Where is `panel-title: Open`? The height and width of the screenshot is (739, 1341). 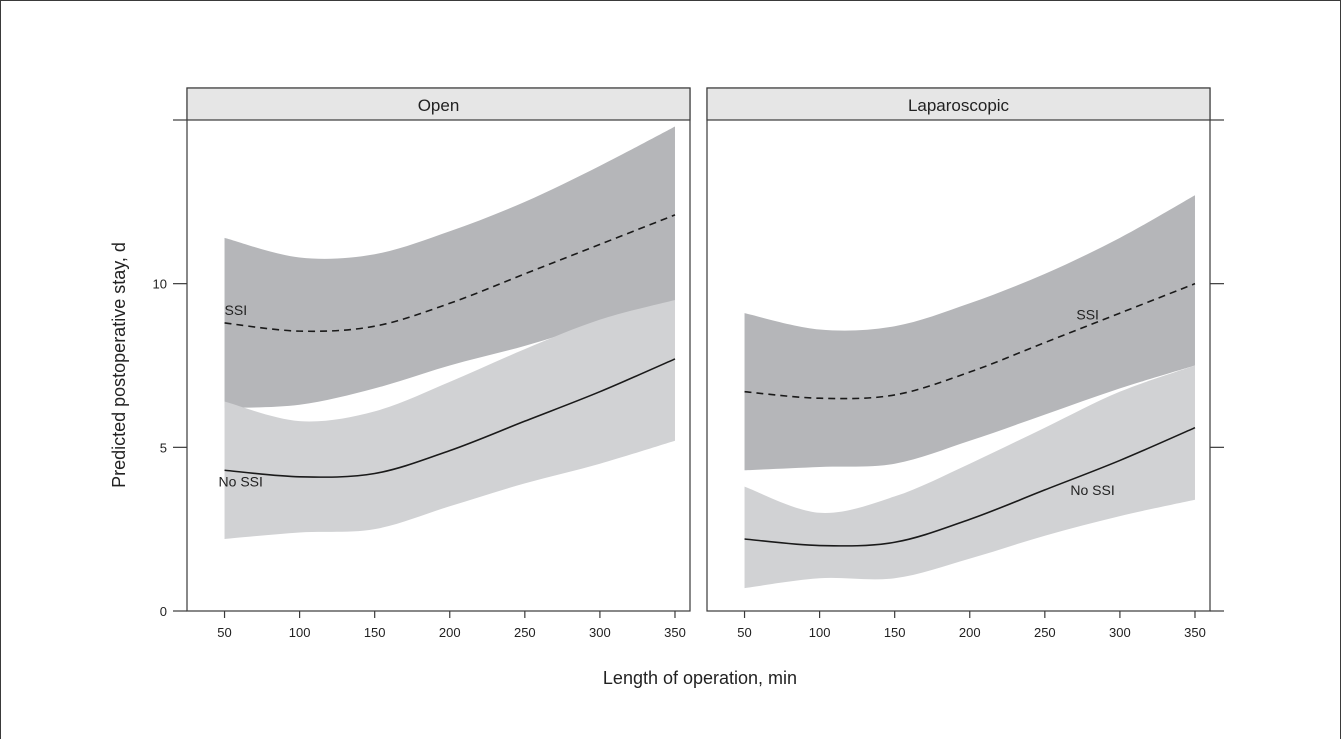 panel-title: Open is located at coordinates (439, 105).